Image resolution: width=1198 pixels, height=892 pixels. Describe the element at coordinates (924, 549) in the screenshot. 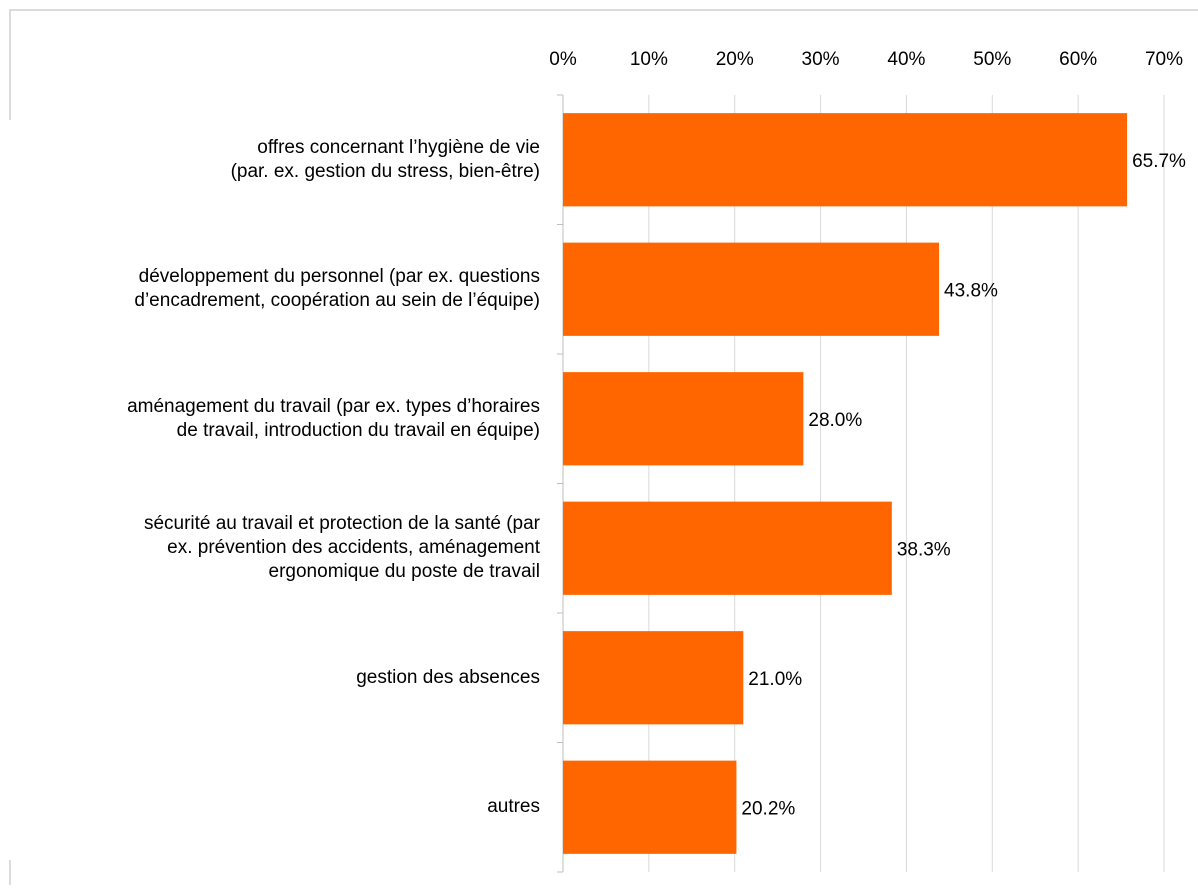

I see `value-label: 38.3%` at that location.